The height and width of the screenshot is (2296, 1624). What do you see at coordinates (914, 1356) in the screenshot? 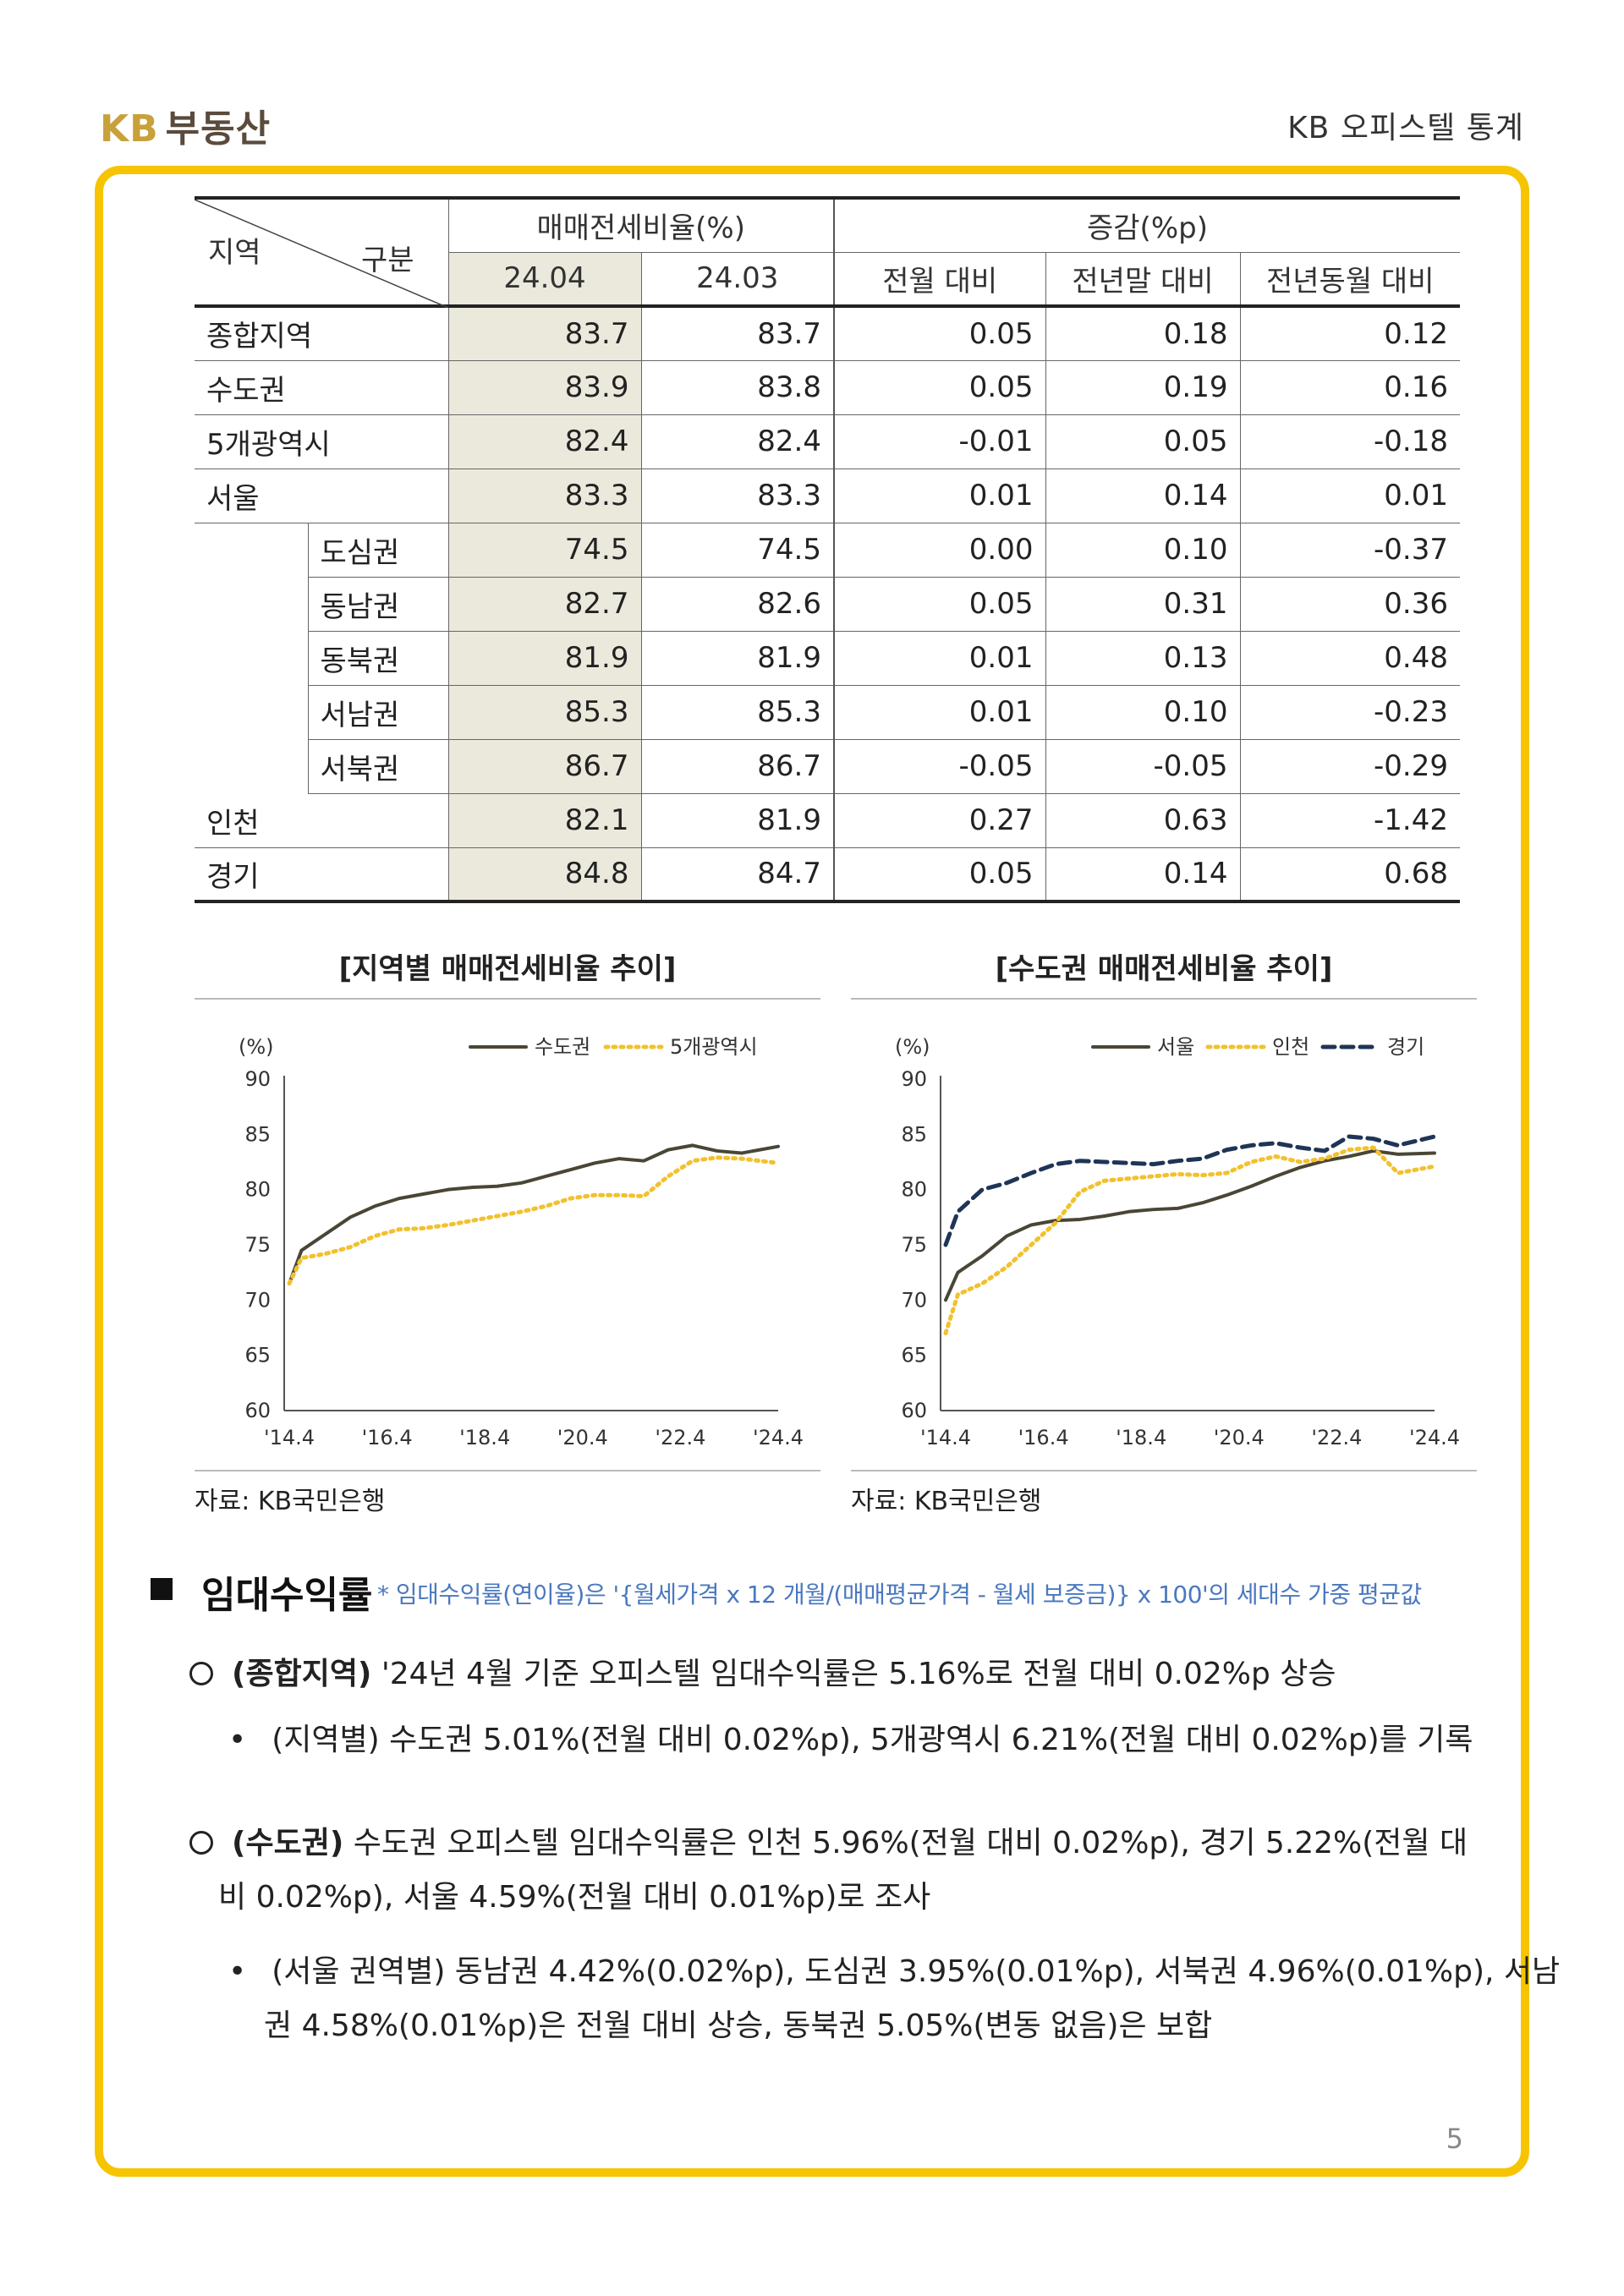
I see `y-tick-label: 65` at bounding box center [914, 1356].